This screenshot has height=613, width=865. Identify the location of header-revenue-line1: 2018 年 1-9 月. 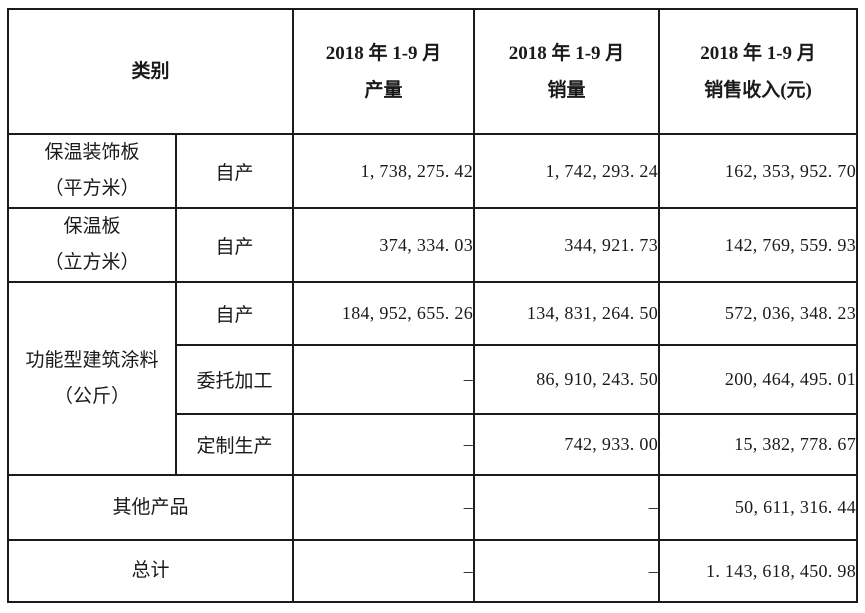
(758, 53).